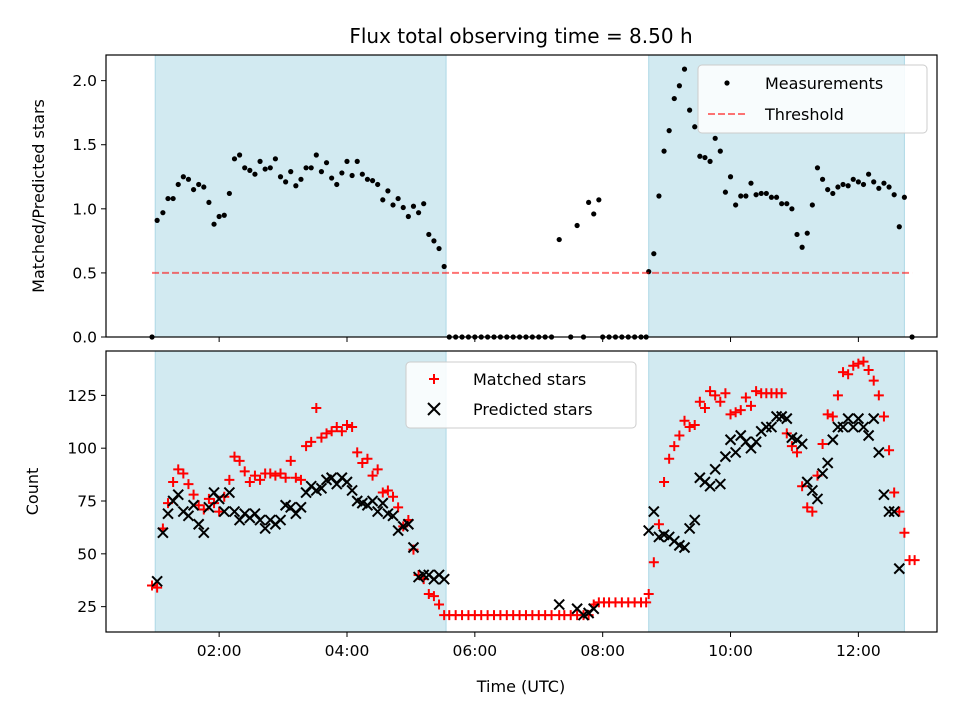  I want to click on y-axis-label: Count, so click(32, 492).